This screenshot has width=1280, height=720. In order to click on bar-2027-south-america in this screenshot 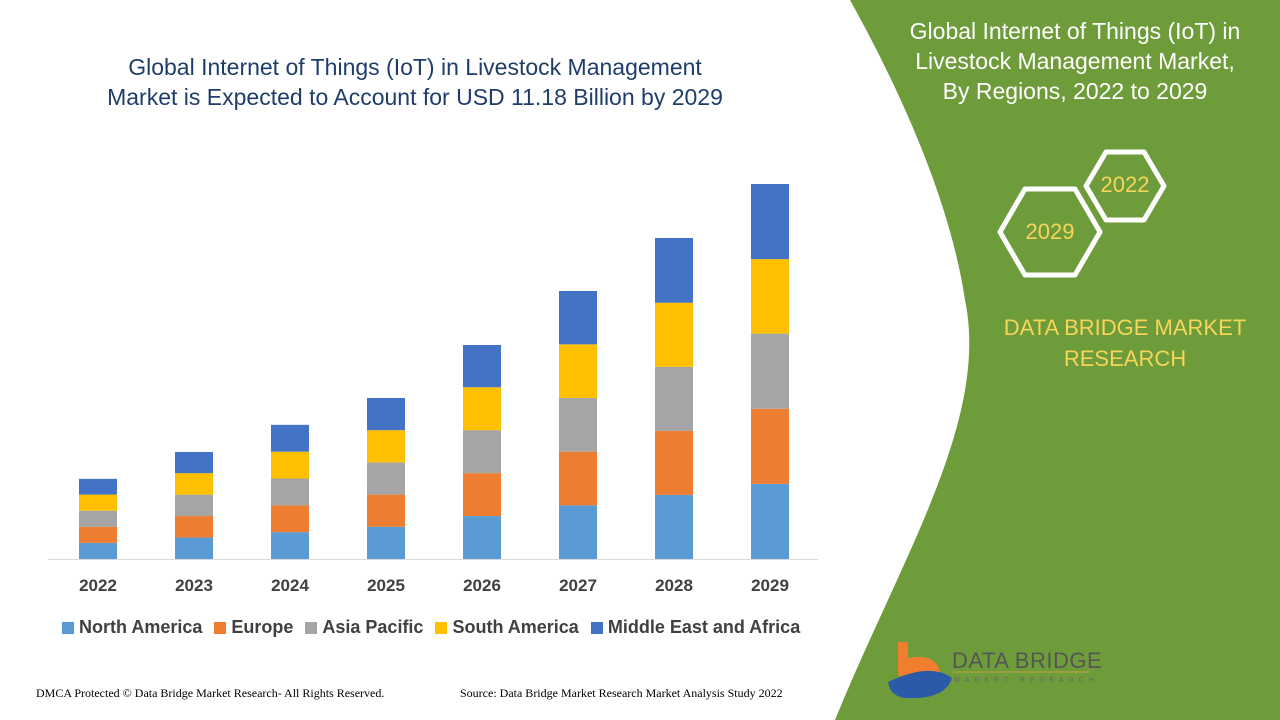, I will do `click(578, 371)`.